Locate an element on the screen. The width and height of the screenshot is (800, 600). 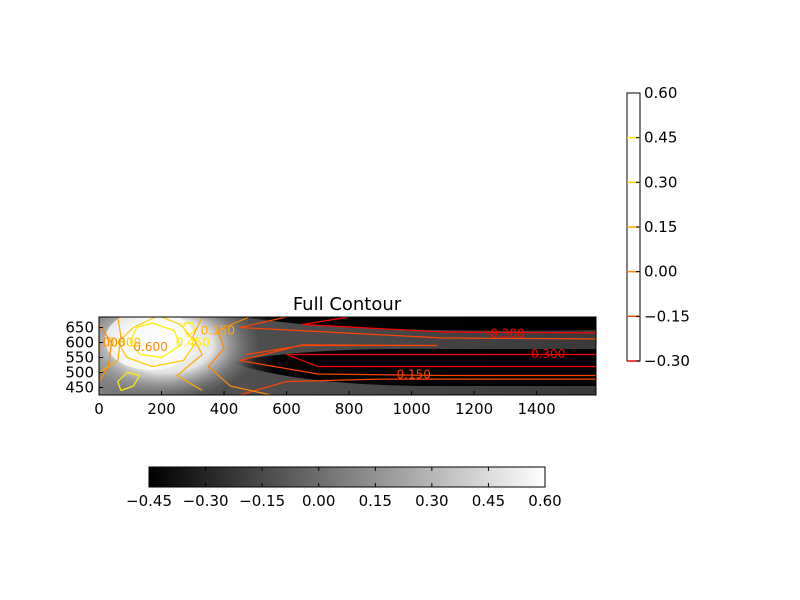
x-tick-label: 600 is located at coordinates (286, 409).